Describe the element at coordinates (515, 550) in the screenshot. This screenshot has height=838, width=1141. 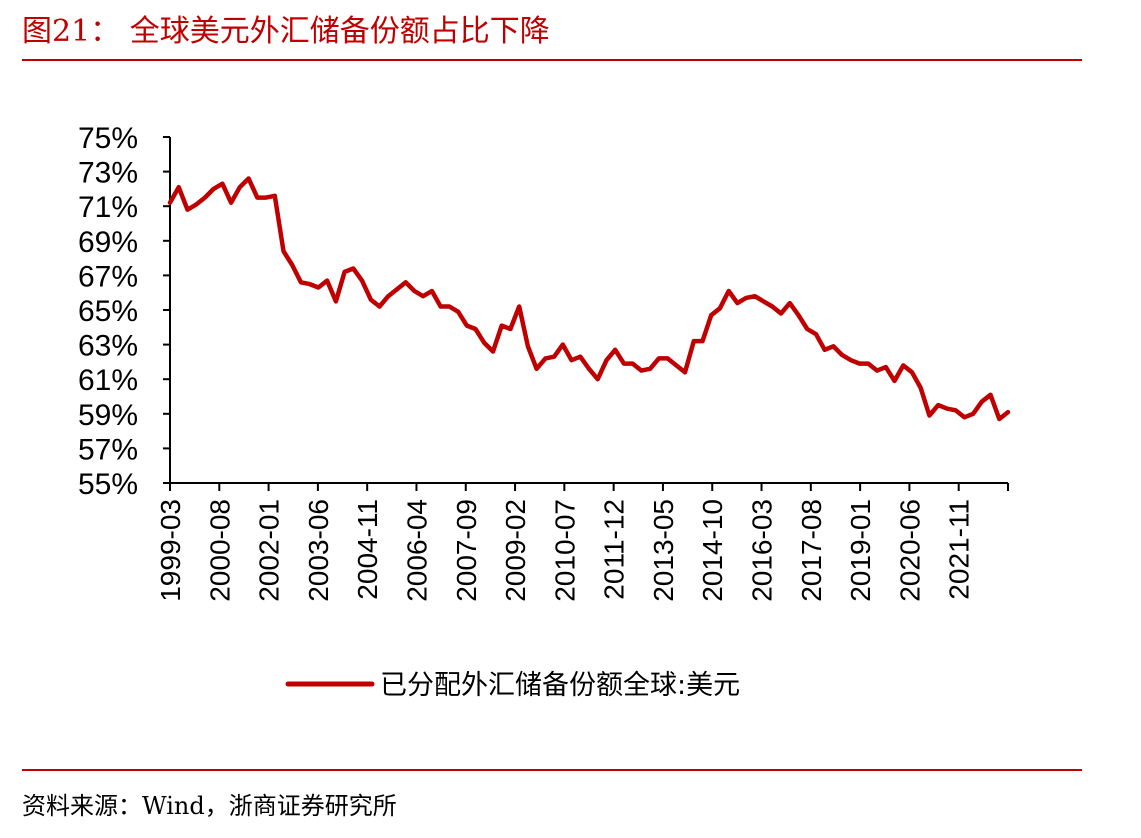
I see `x-tick-label: 2009-02` at that location.